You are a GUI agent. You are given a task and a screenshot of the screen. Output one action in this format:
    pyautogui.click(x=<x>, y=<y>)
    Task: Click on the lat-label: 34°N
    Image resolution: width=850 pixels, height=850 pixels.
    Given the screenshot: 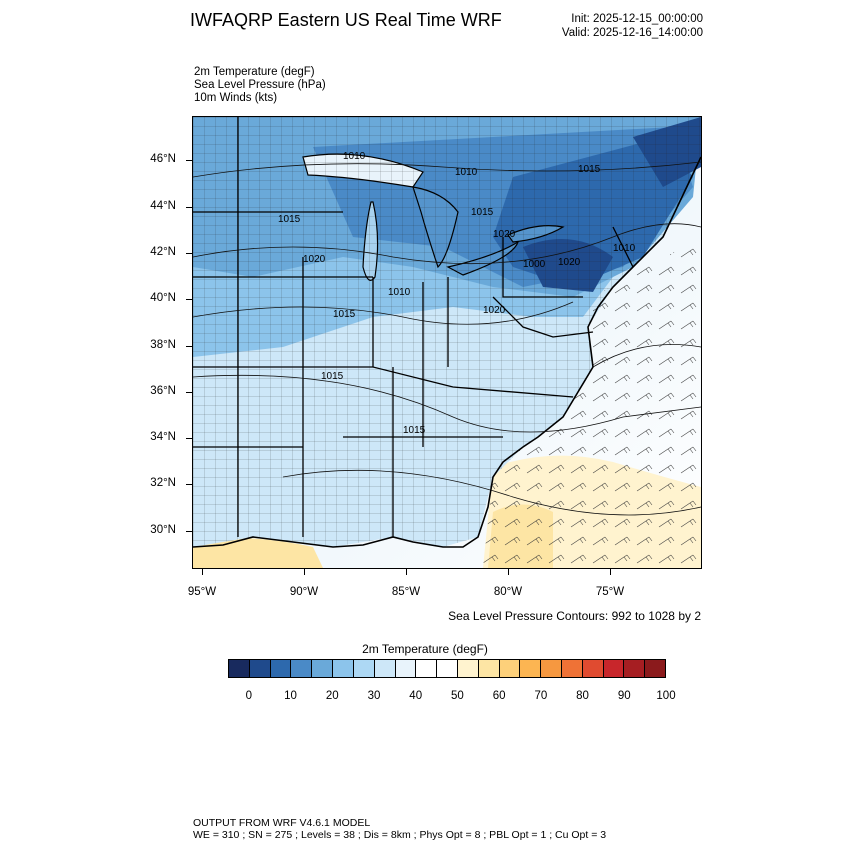 What is the action you would take?
    pyautogui.click(x=163, y=437)
    